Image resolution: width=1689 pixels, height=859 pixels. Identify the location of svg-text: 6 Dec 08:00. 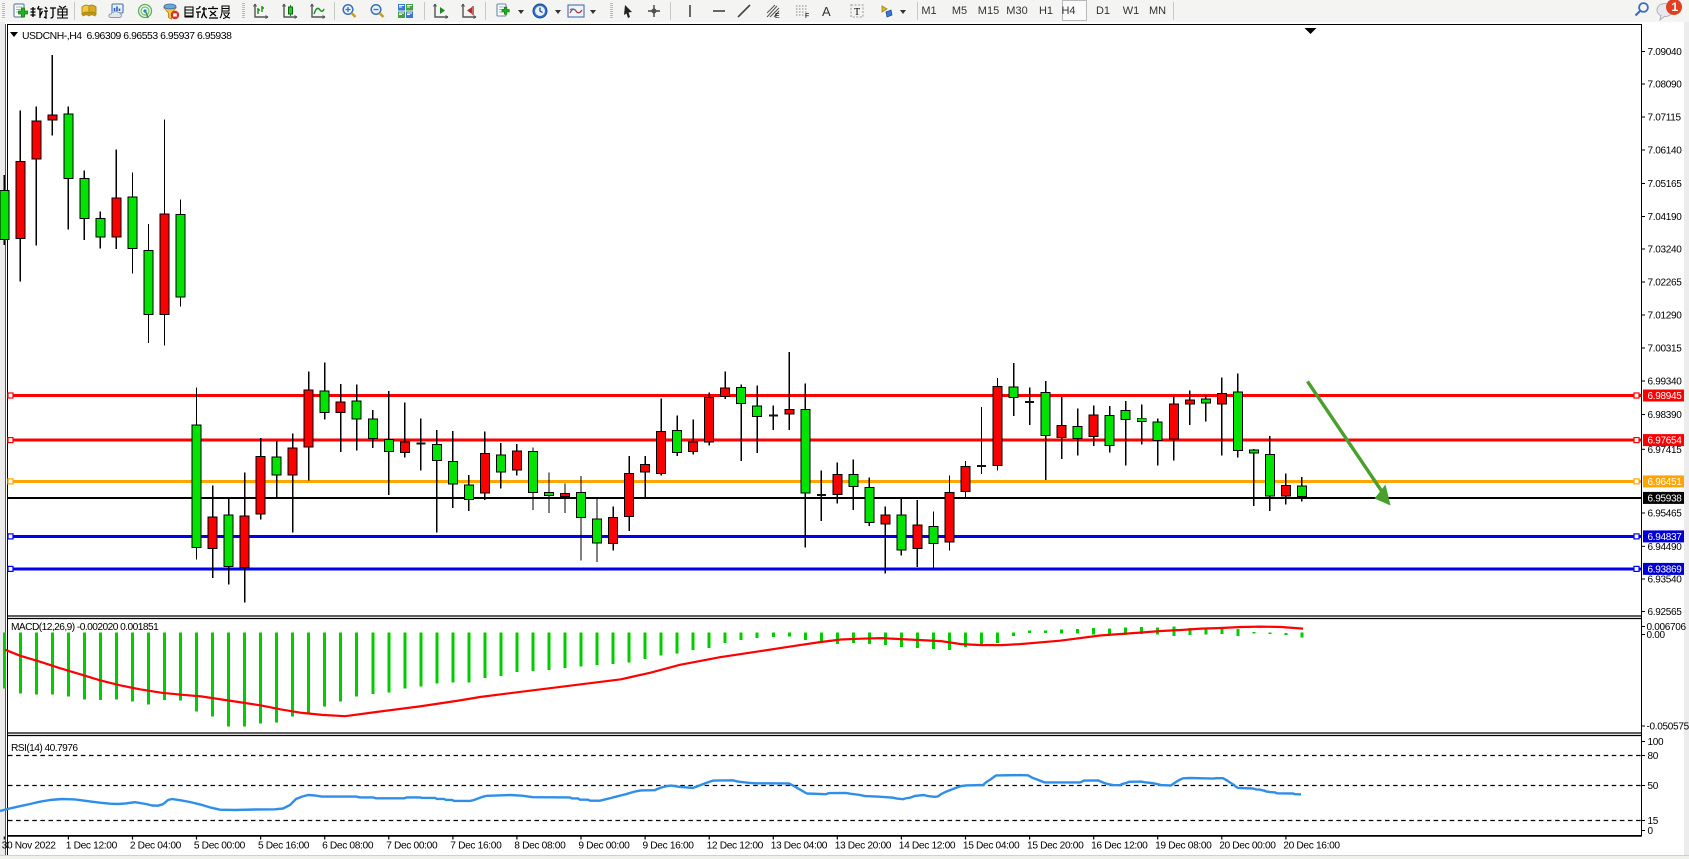
(348, 845).